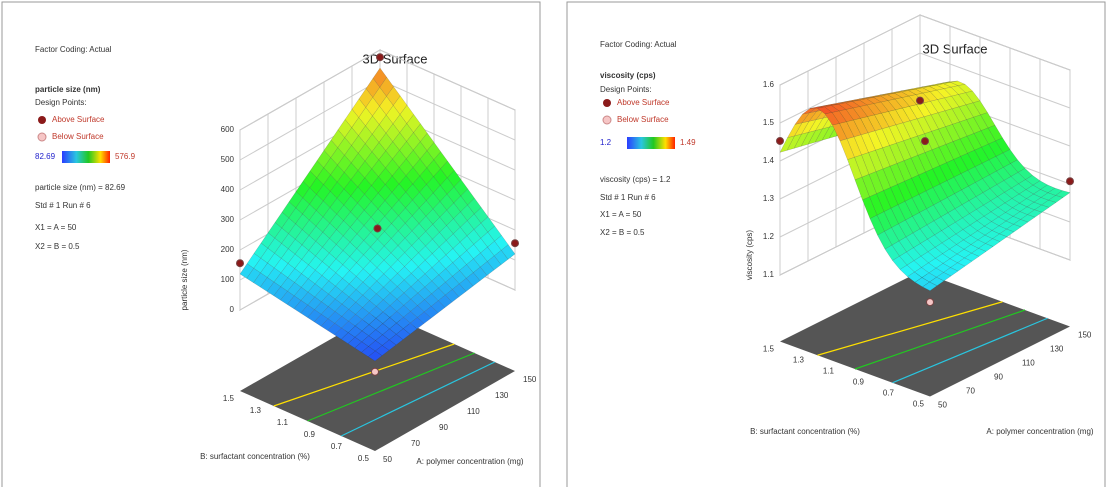 This screenshot has width=1107, height=487. Describe the element at coordinates (228, 159) in the screenshot. I see `z-tick-label: 500` at that location.